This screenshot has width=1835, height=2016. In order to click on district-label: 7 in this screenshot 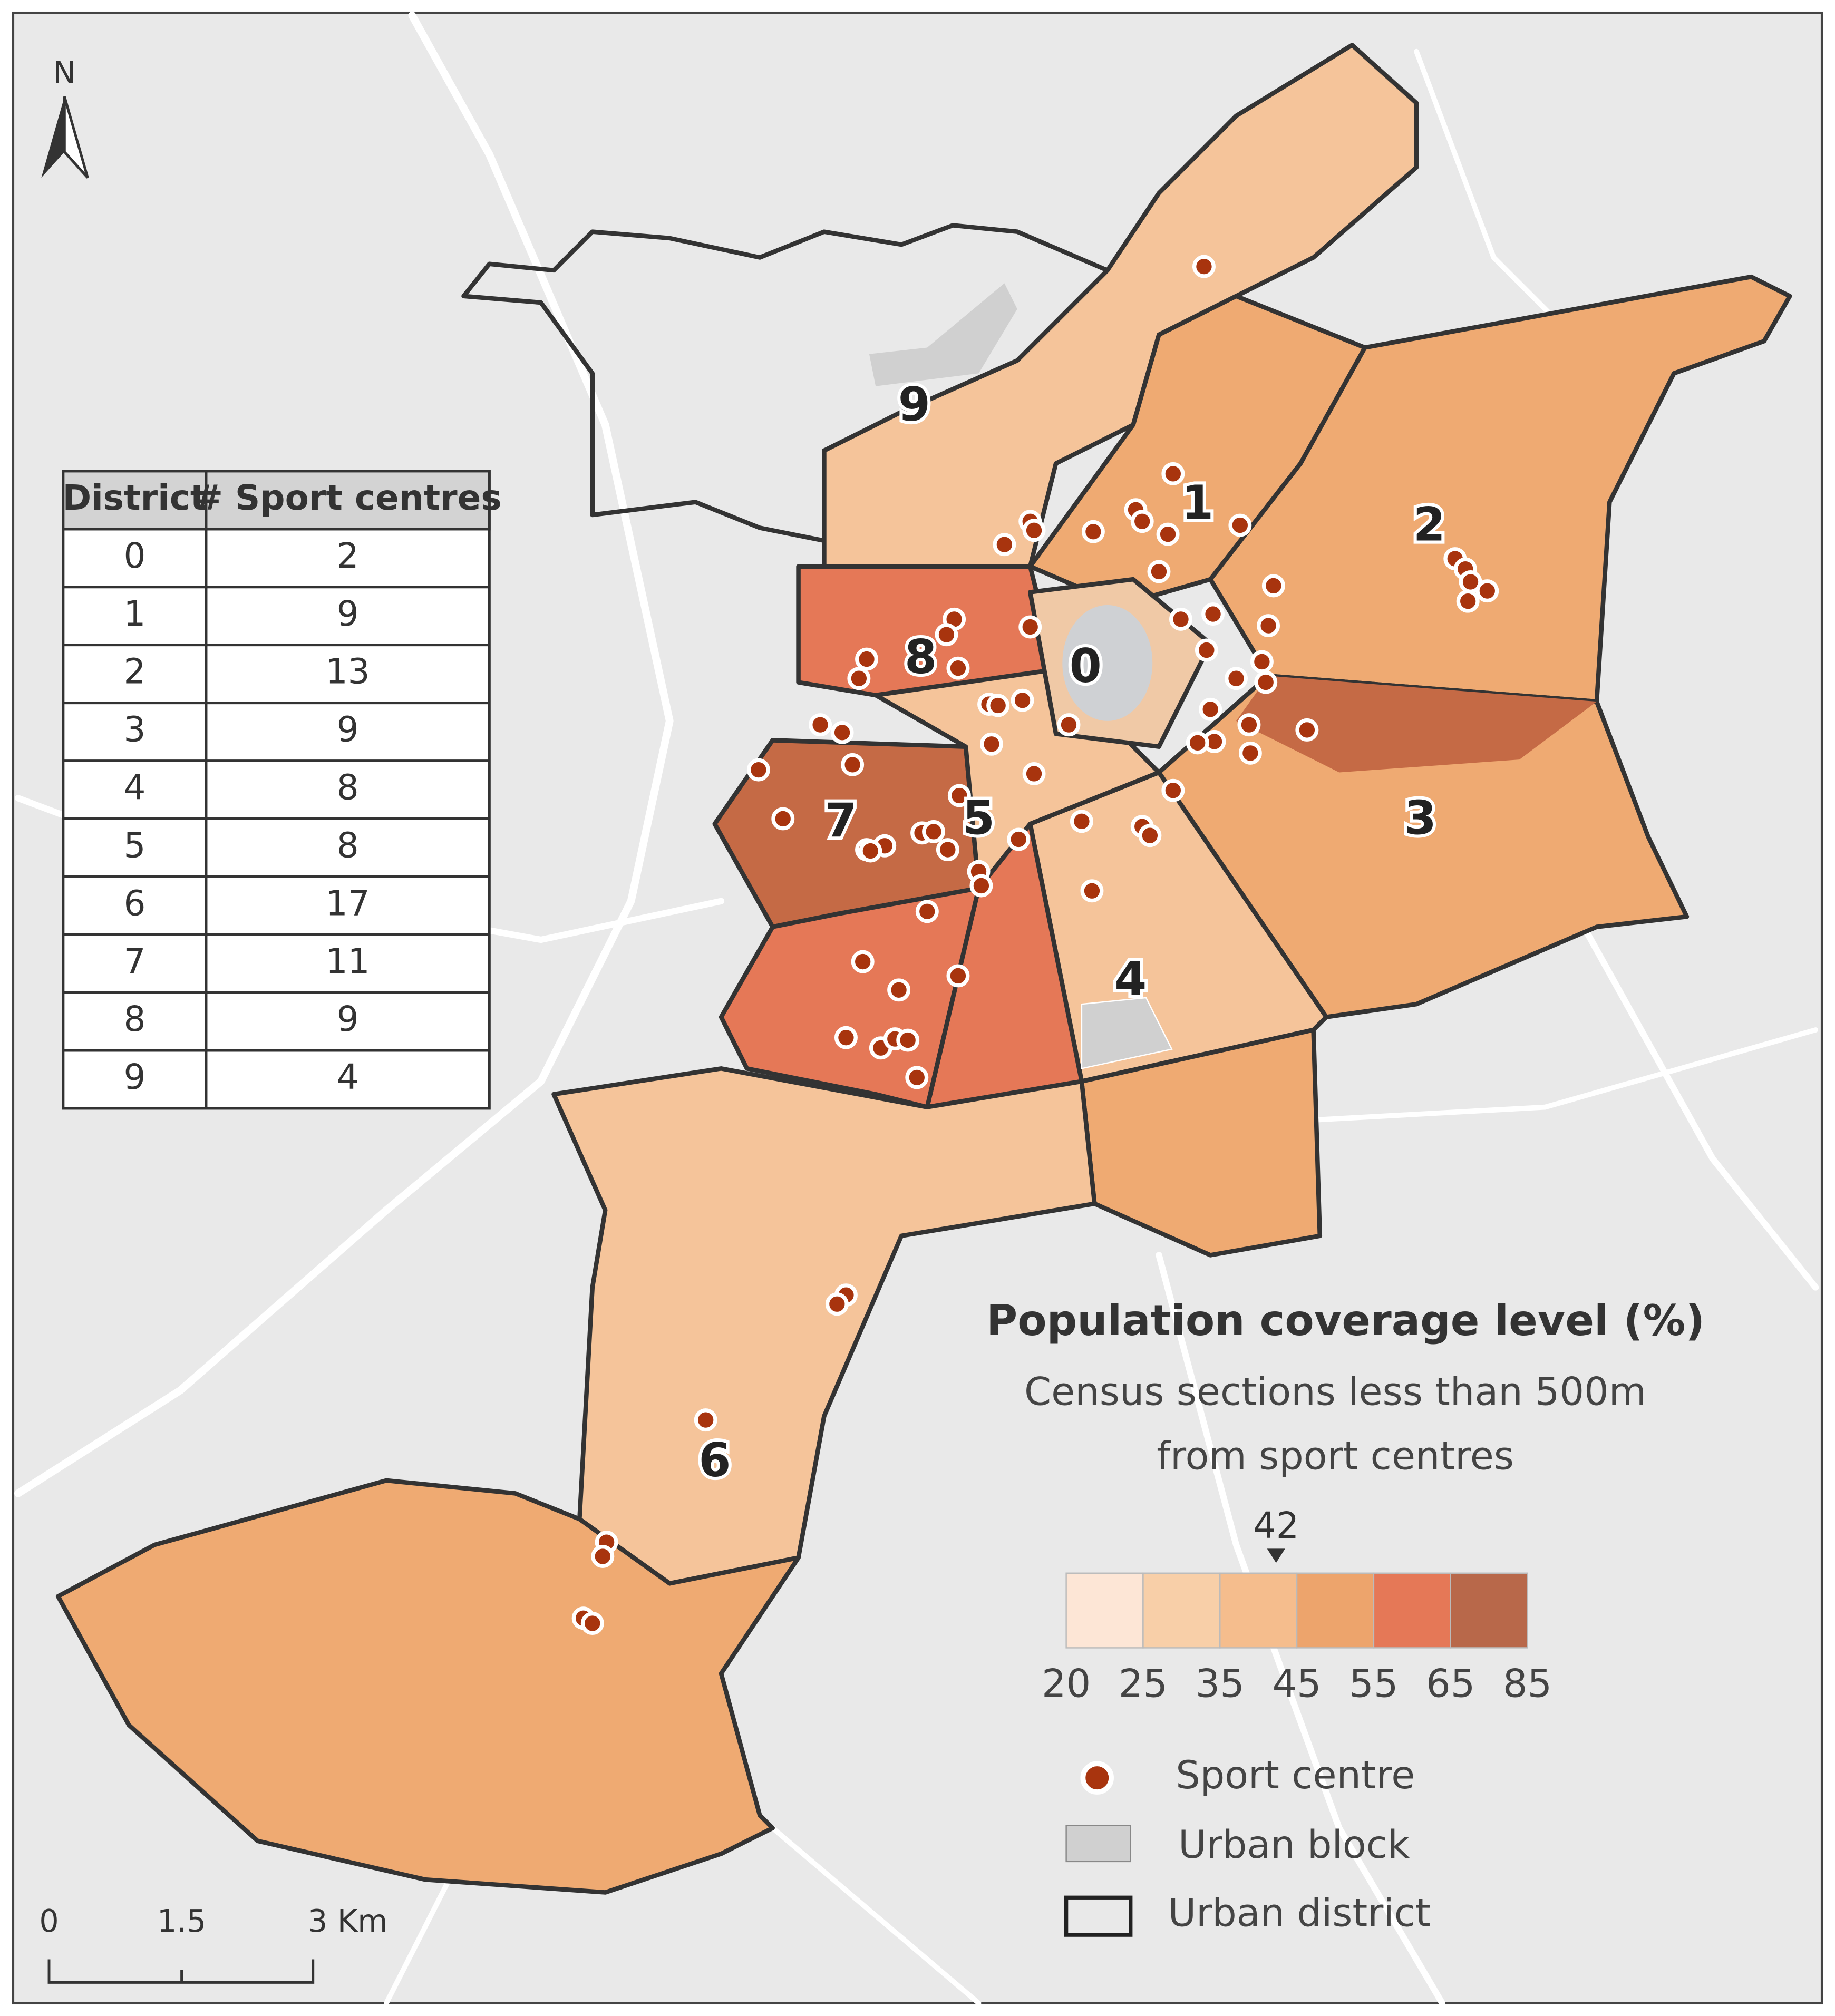, I will do `click(841, 820)`.